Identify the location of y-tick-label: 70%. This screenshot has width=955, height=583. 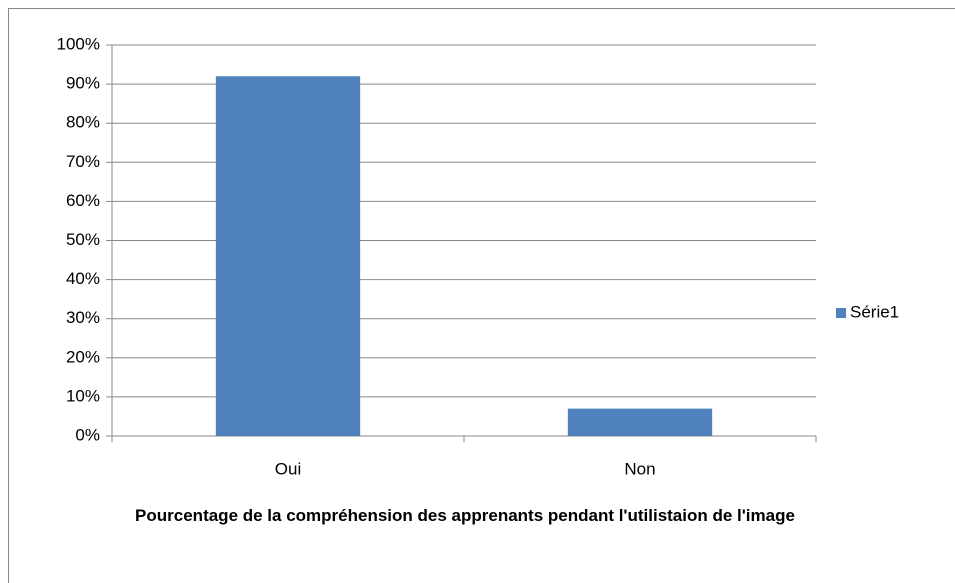
(83, 161).